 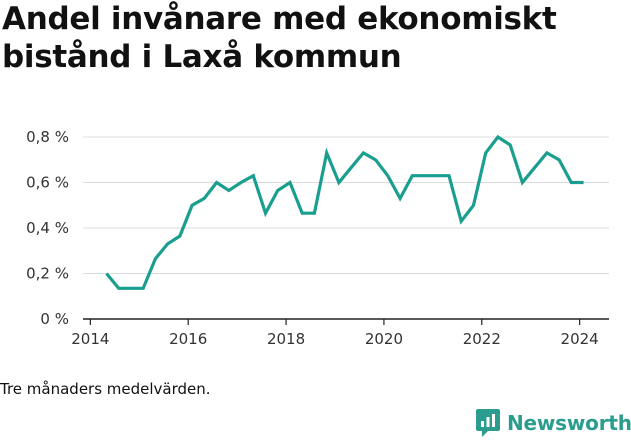 What do you see at coordinates (54, 319) in the screenshot?
I see `y-tick-label: 0 %` at bounding box center [54, 319].